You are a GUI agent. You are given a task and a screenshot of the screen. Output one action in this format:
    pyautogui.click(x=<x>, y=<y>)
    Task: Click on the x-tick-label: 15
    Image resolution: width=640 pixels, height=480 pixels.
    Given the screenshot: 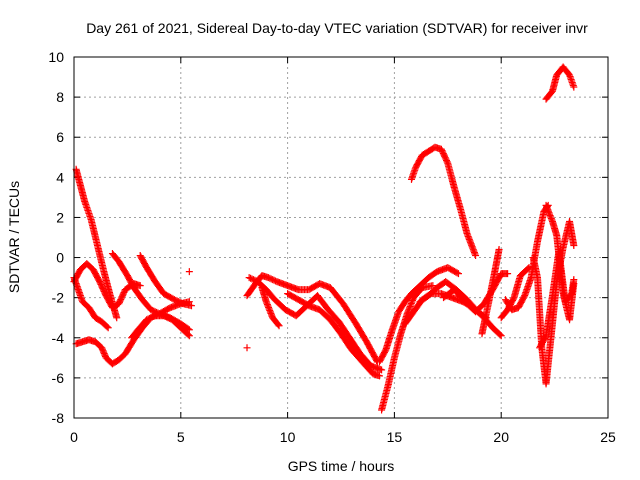 What is the action you would take?
    pyautogui.click(x=395, y=437)
    